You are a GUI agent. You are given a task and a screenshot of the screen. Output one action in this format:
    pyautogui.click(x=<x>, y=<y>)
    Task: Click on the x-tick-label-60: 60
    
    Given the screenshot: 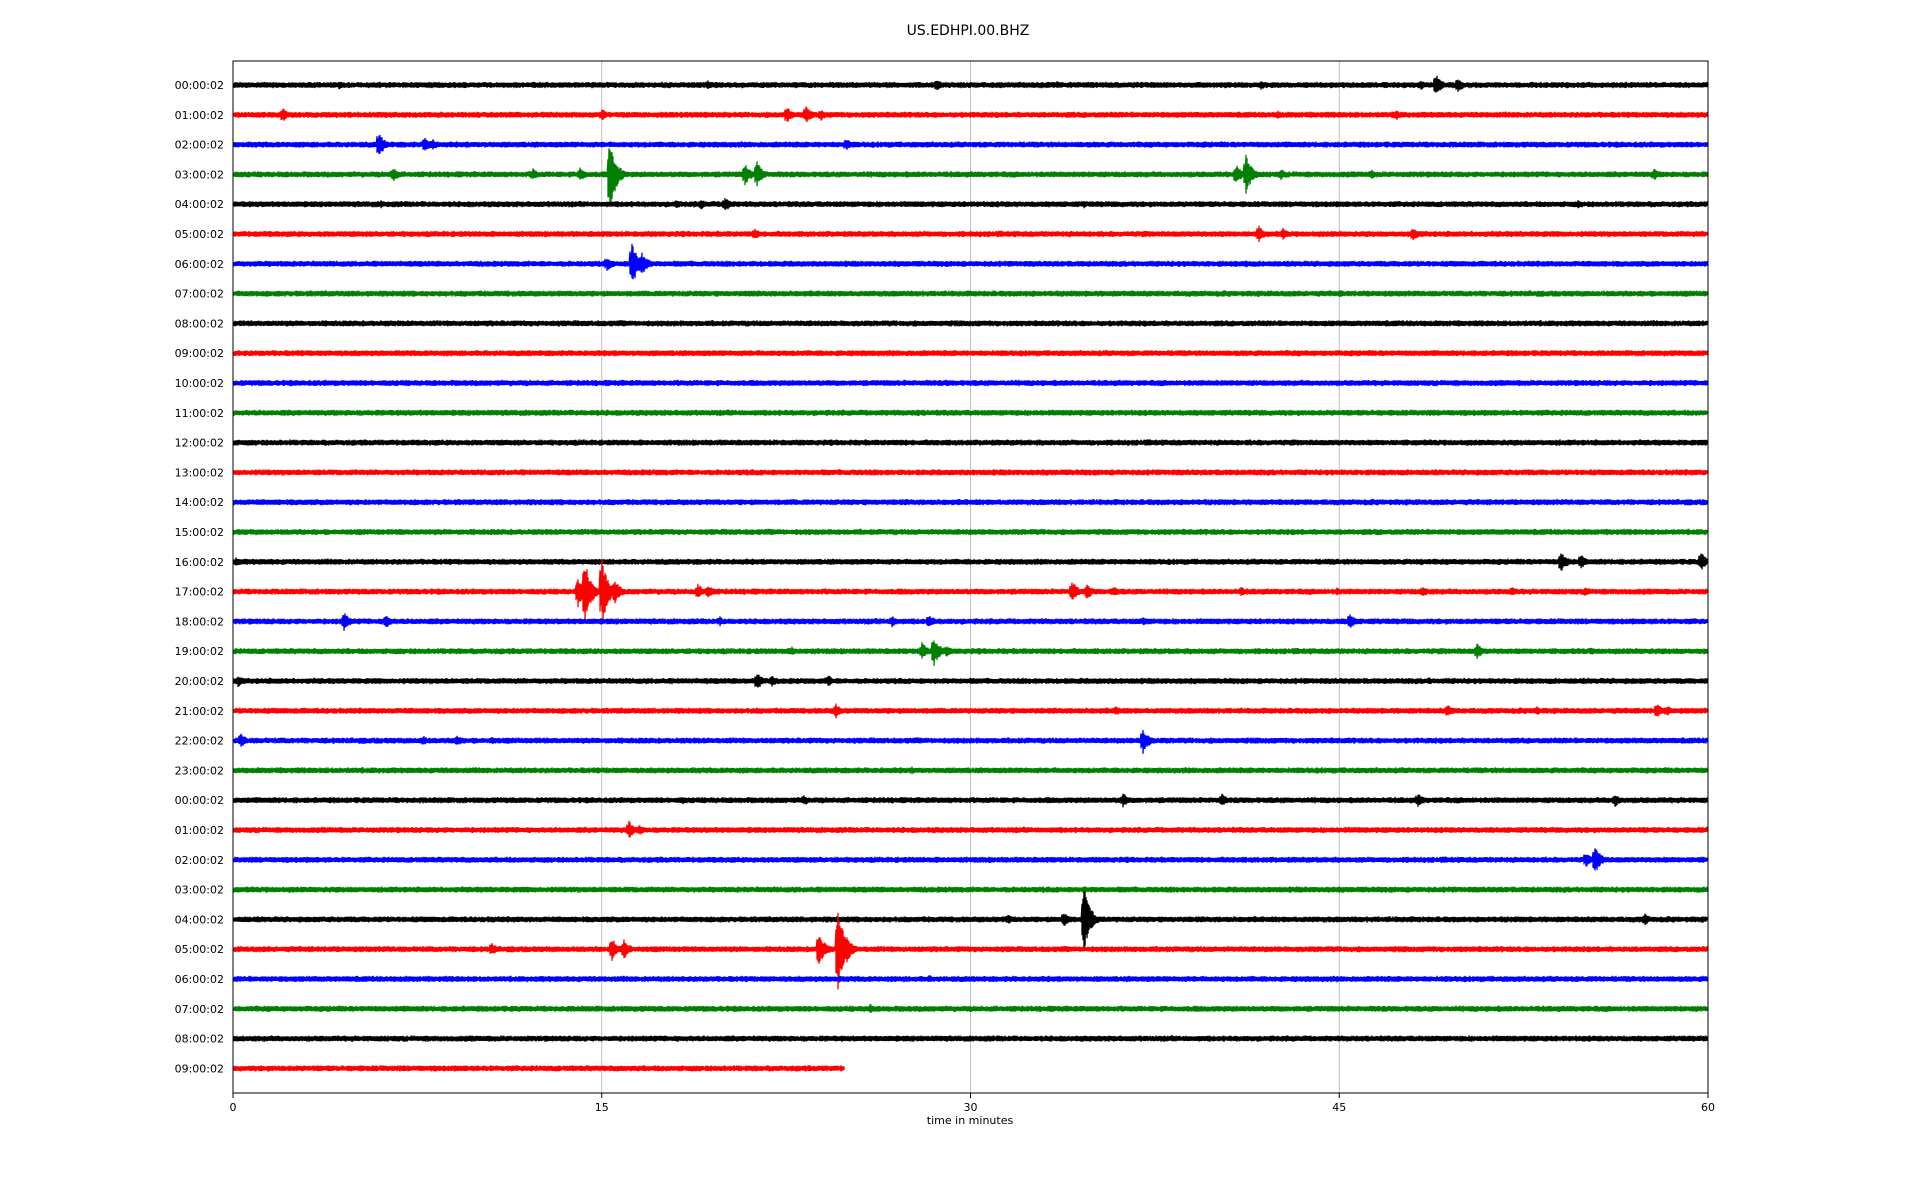 What is the action you would take?
    pyautogui.click(x=1708, y=1107)
    